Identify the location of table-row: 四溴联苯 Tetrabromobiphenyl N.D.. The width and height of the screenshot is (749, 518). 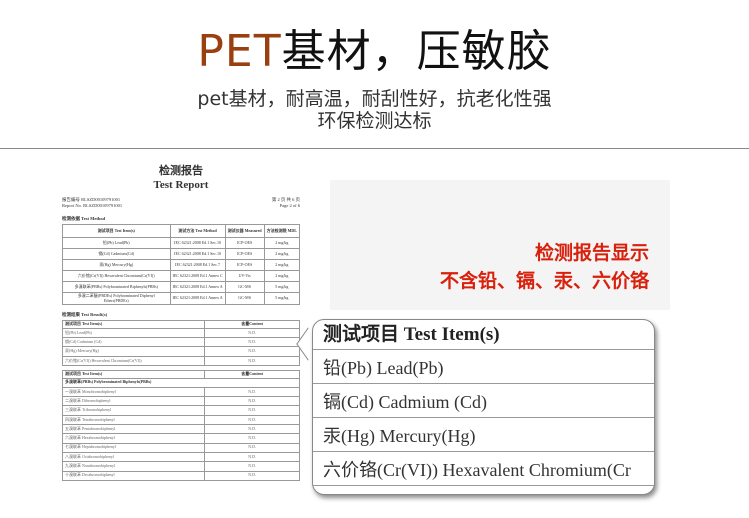
(180, 420).